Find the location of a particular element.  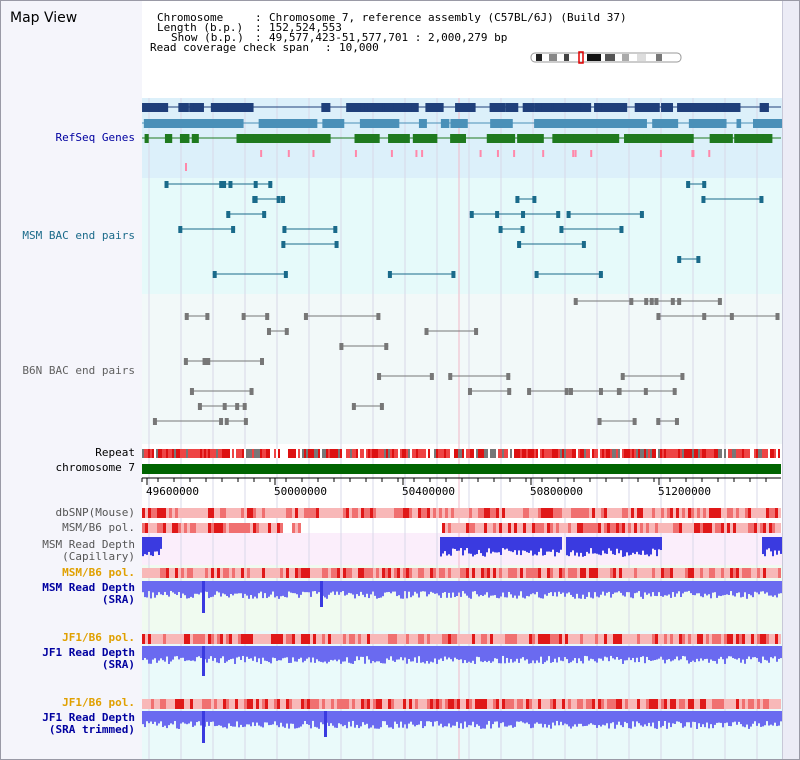

track-label-refseq: RefSeq Genes is located at coordinates (95, 137).